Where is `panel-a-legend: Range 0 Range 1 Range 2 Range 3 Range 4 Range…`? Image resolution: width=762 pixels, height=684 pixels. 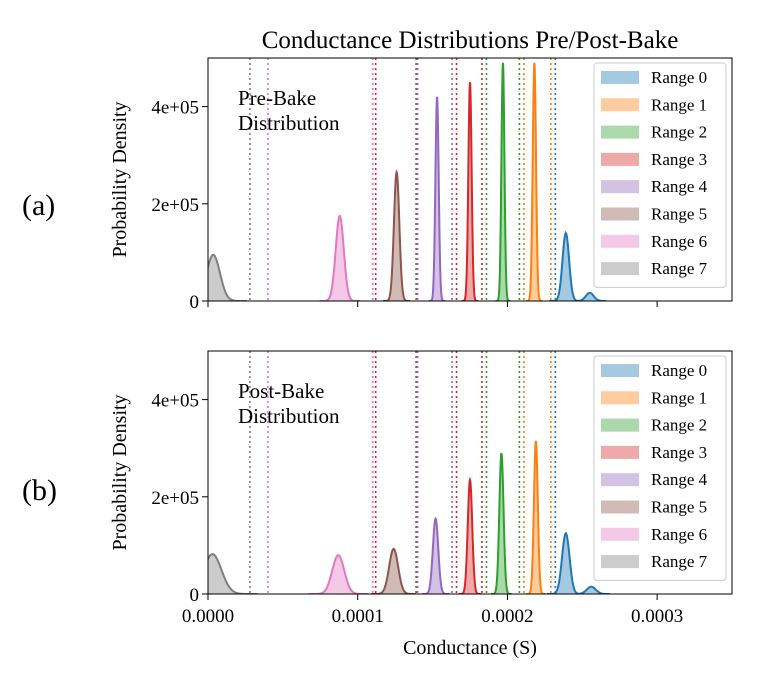 panel-a-legend: Range 0 Range 1 Range 2 Range 3 Range 4 Range… is located at coordinates (660, 175).